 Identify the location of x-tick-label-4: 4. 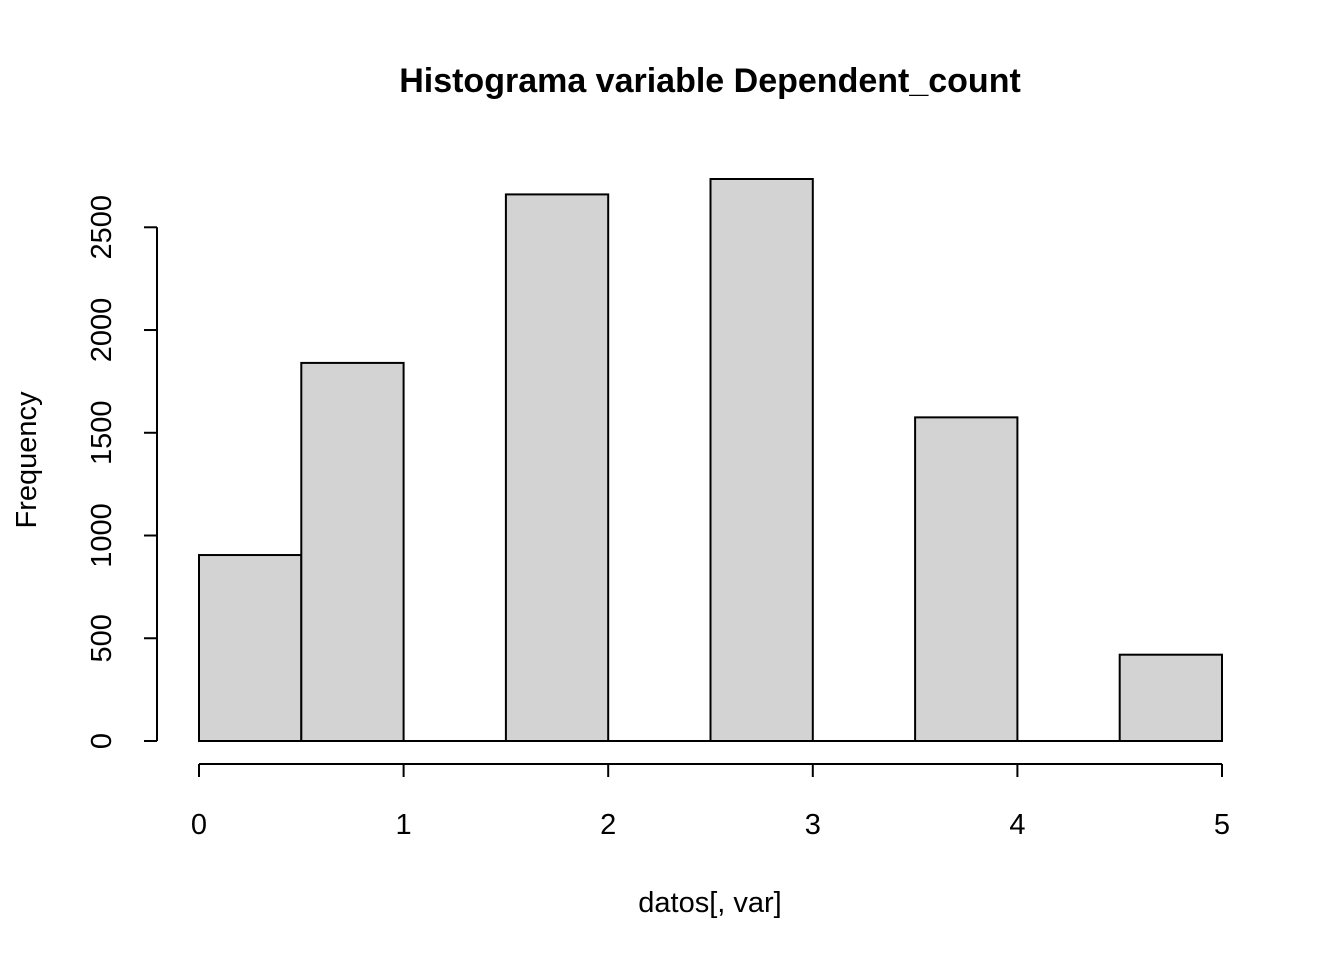
(1017, 825).